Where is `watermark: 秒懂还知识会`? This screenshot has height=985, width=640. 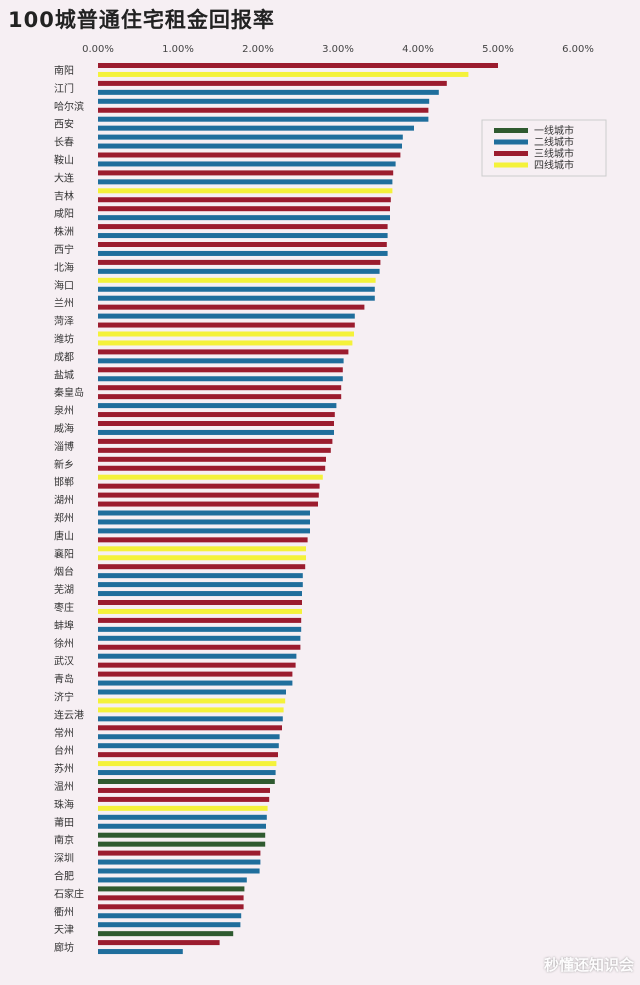 watermark: 秒懂还知识会 is located at coordinates (588, 965).